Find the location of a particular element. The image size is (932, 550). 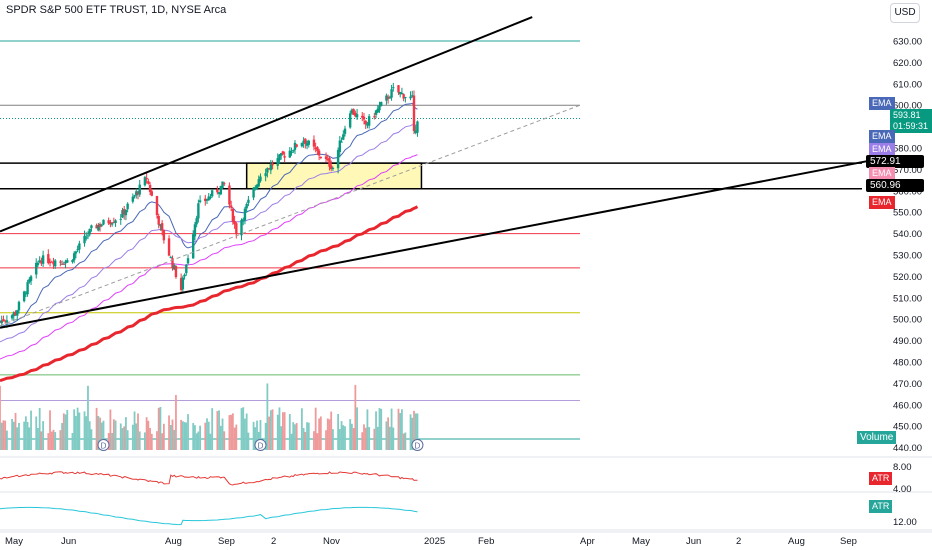

x-tick-label: 2025 is located at coordinates (434, 541).